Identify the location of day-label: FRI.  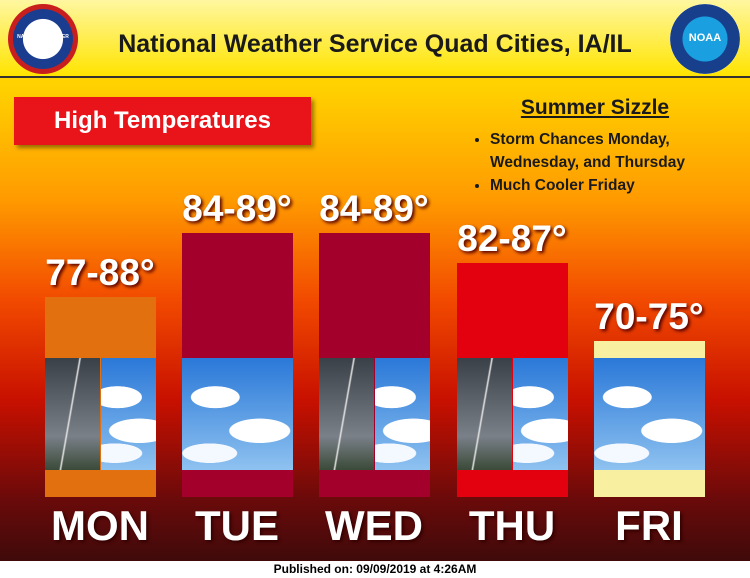
(649, 525).